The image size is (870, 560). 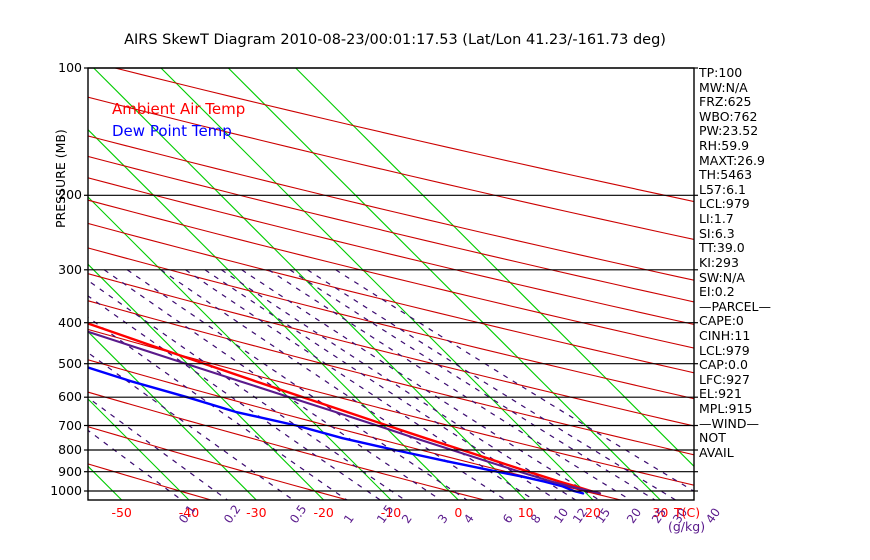 I want to click on pressure-tick-label: 300, so click(x=70, y=269).